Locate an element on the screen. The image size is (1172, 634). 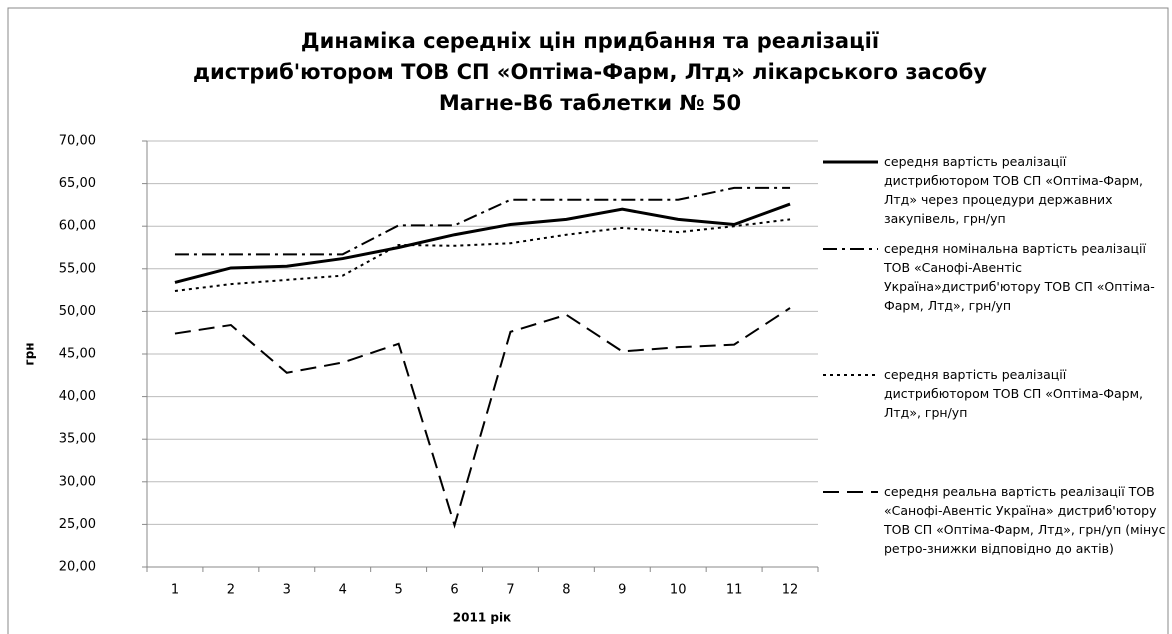
x-tick-label: 8 is located at coordinates (566, 590).